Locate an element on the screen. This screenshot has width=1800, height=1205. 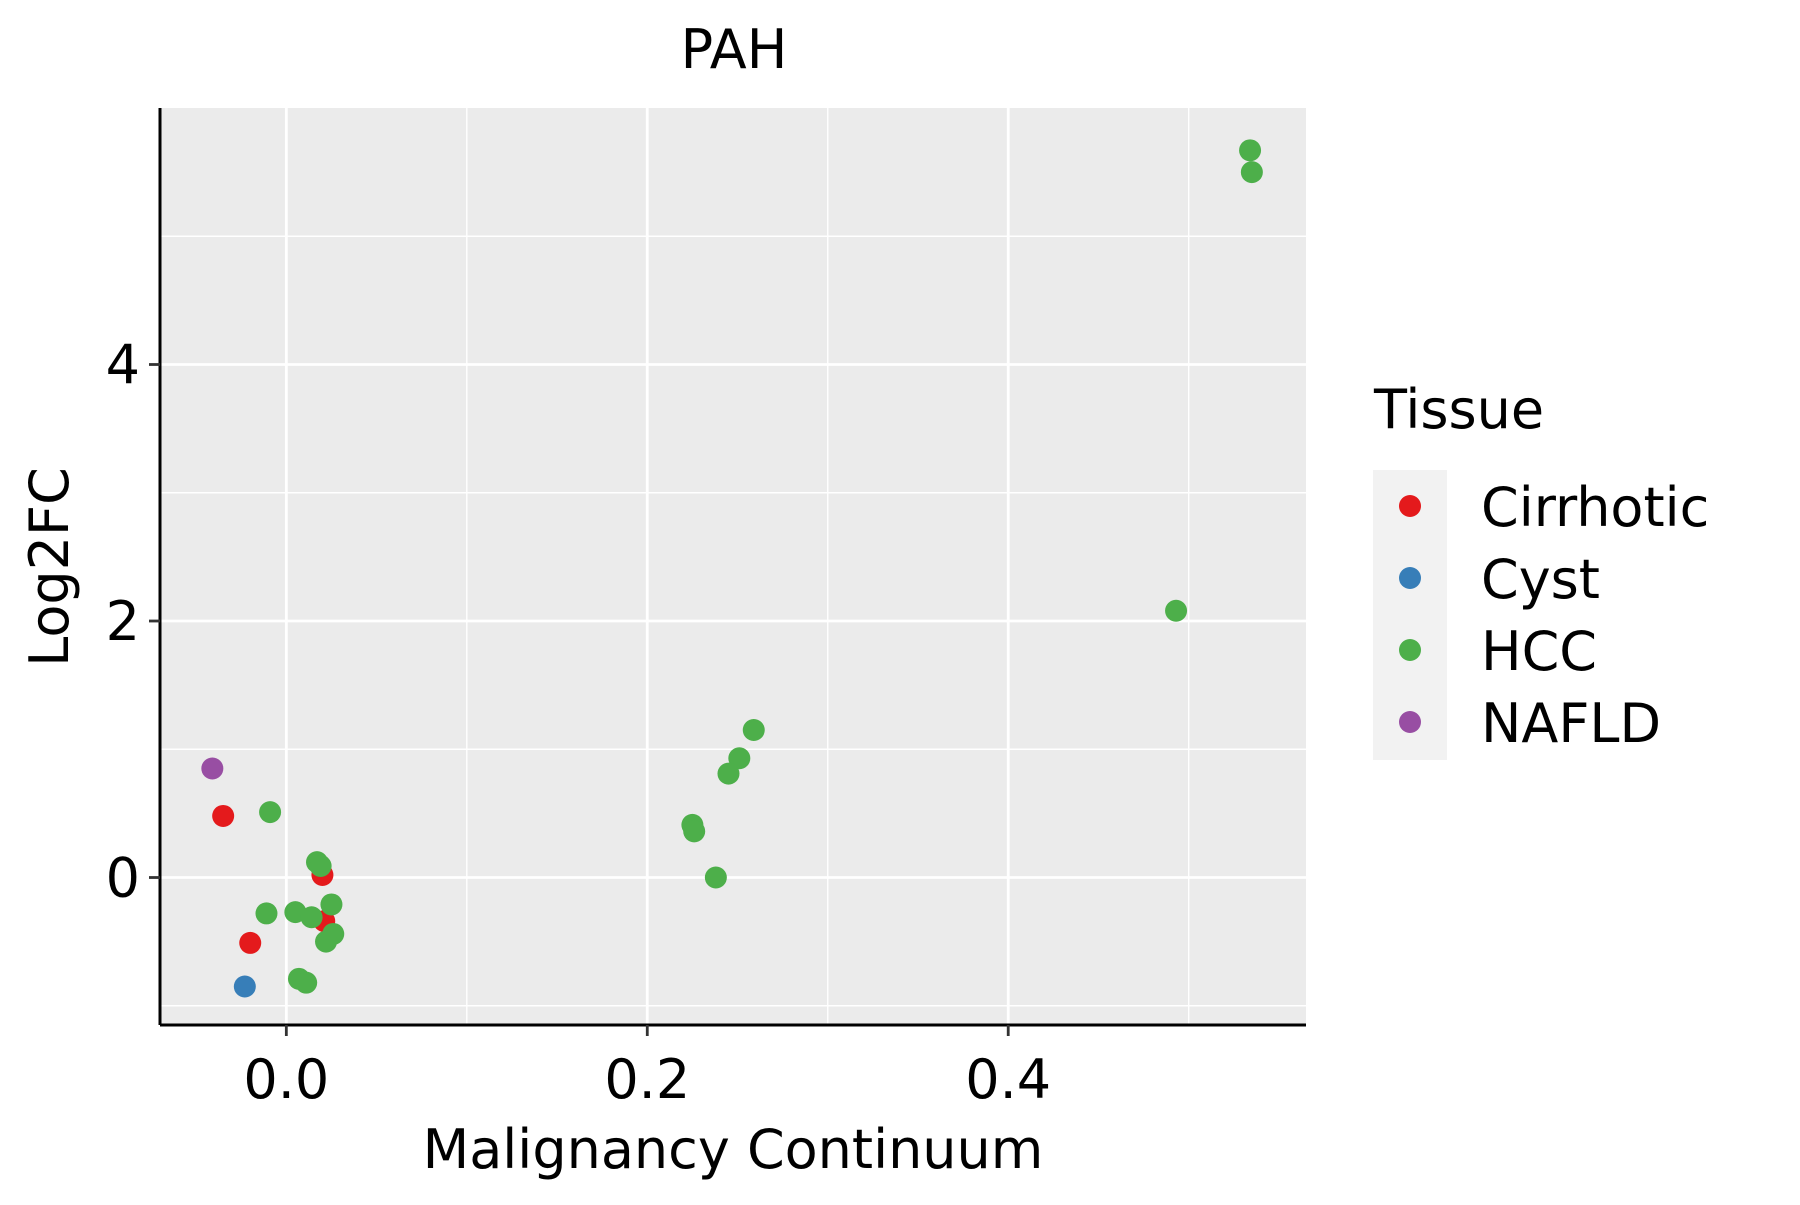
y-tick-label: 2 is located at coordinates (123, 621).